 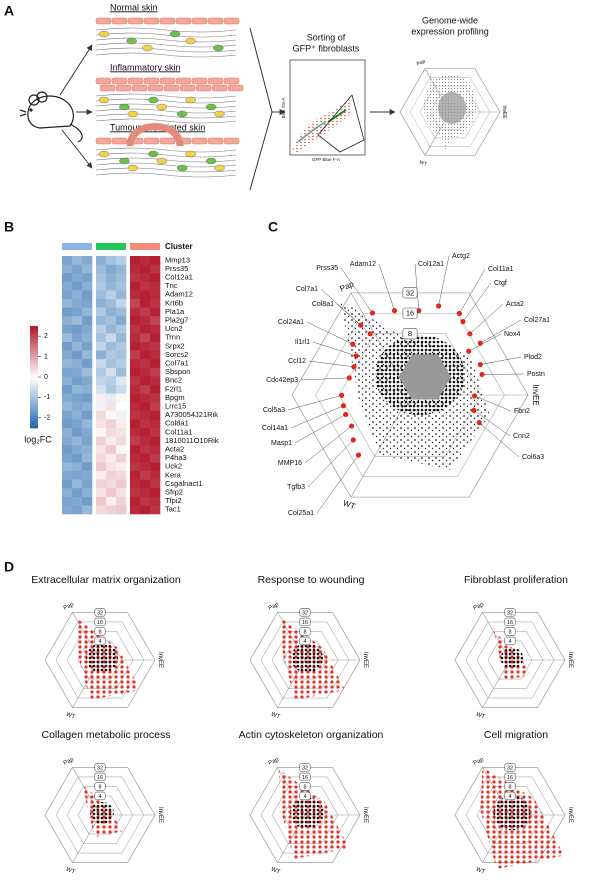 What do you see at coordinates (305, 613) in the screenshot?
I see `ring-label: 32` at bounding box center [305, 613].